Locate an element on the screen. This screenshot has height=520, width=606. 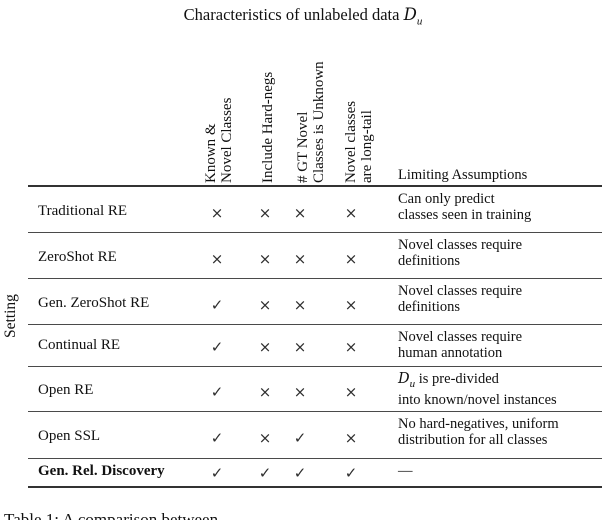
assumption-line: — is located at coordinates (405, 471).